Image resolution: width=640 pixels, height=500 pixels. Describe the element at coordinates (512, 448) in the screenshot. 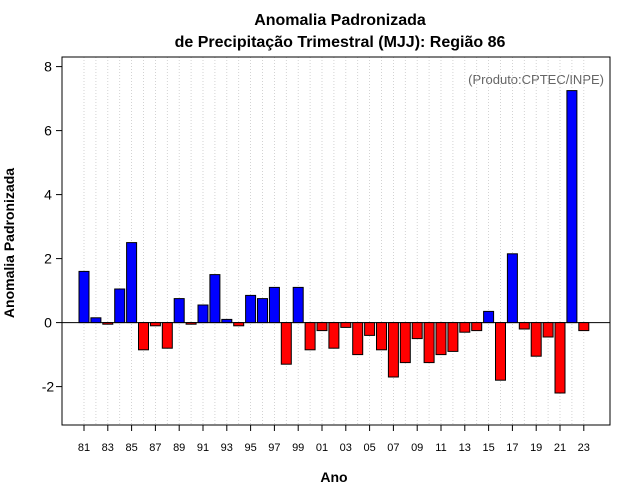

I see `x-tick-label: 17` at that location.